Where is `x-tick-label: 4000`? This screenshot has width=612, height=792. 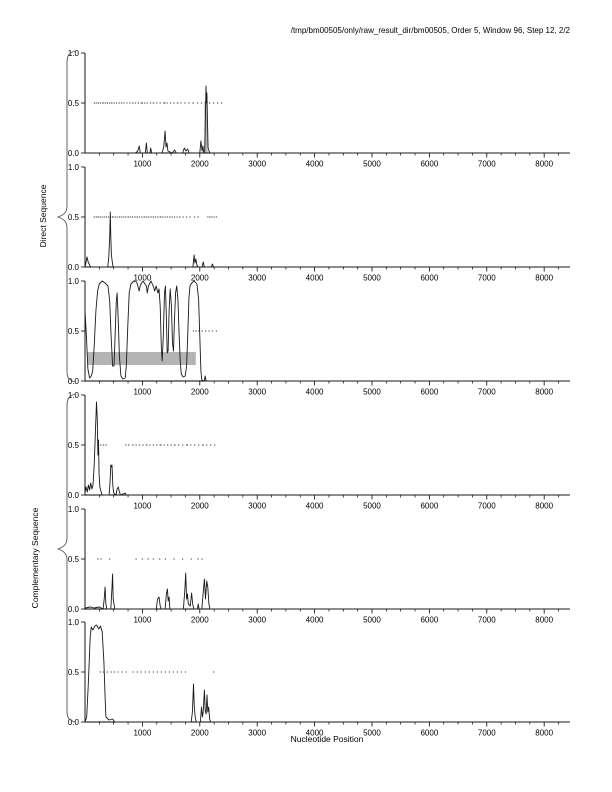
x-tick-label: 4000 is located at coordinates (315, 733).